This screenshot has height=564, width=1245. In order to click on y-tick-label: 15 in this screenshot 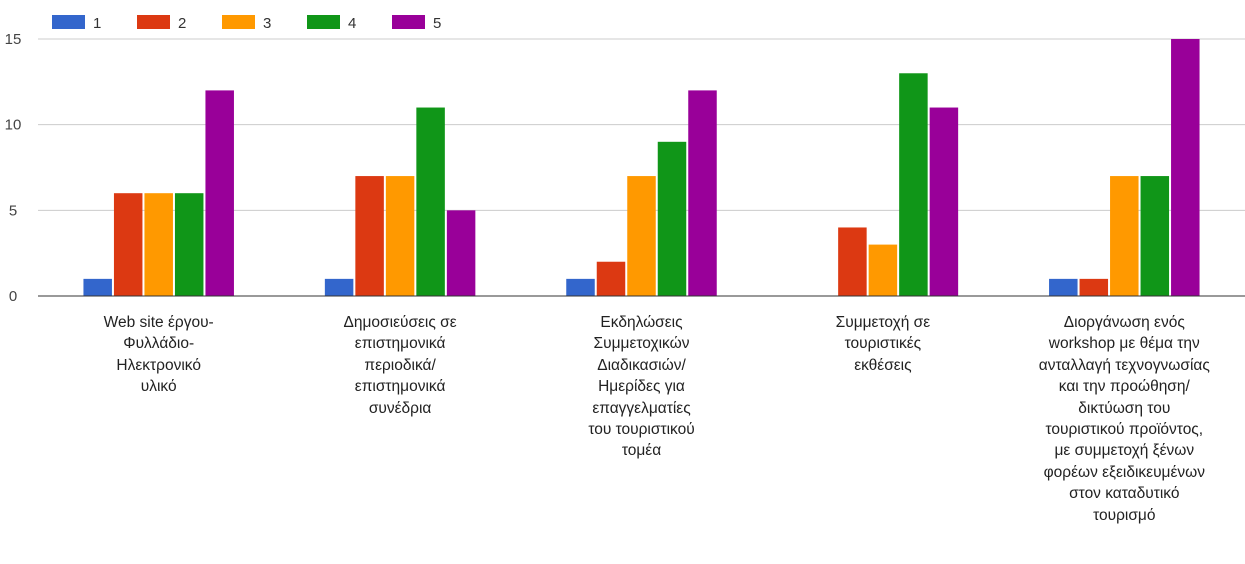, I will do `click(13, 39)`.